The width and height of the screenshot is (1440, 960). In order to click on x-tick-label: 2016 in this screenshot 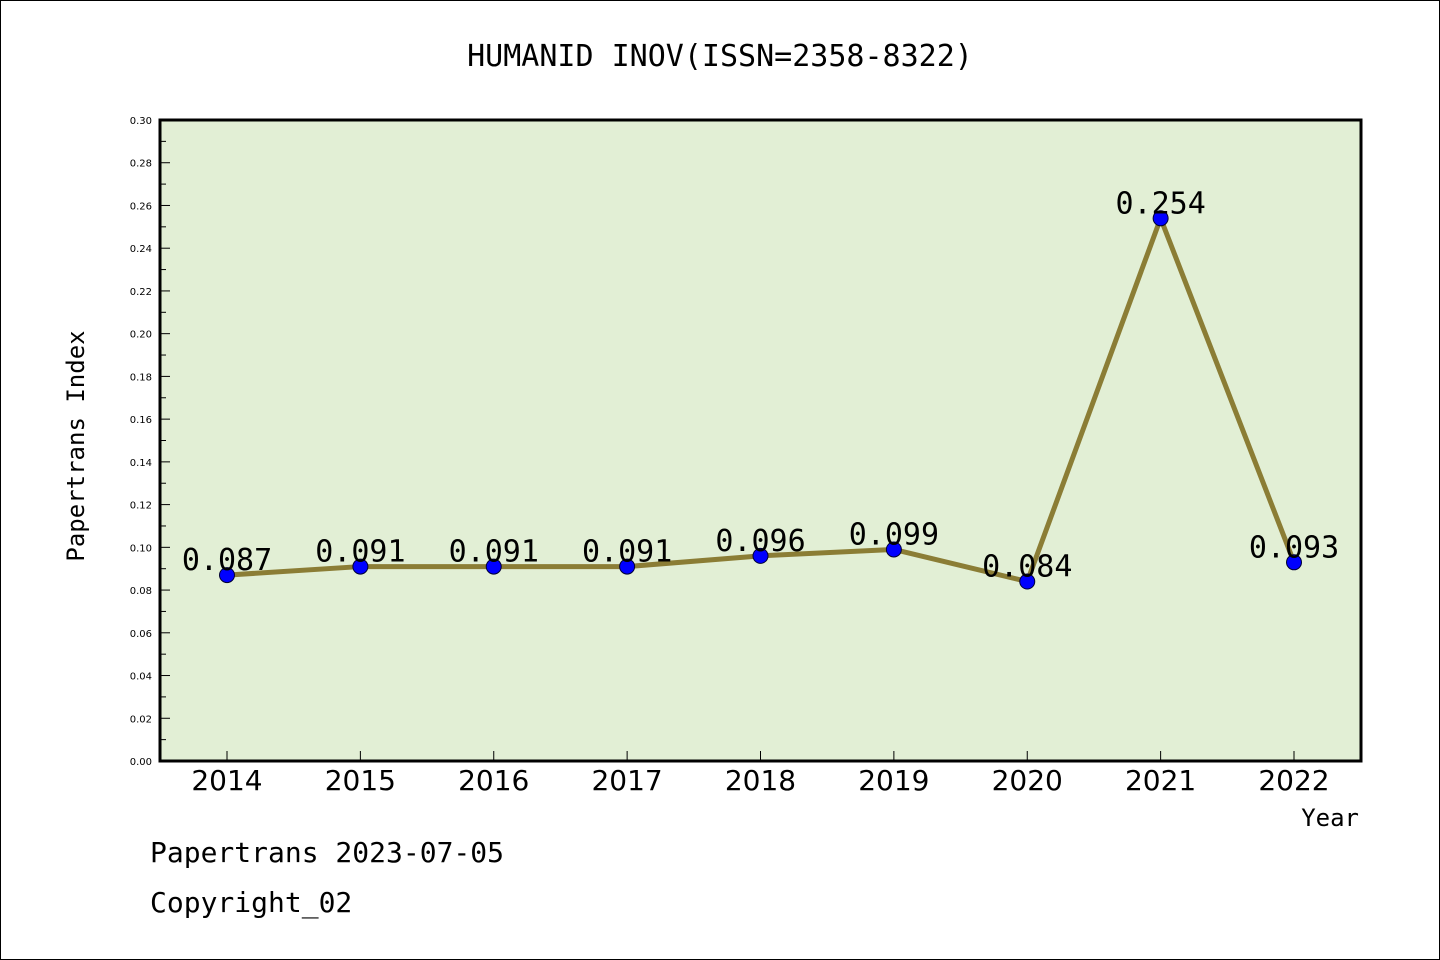, I will do `click(493, 780)`.